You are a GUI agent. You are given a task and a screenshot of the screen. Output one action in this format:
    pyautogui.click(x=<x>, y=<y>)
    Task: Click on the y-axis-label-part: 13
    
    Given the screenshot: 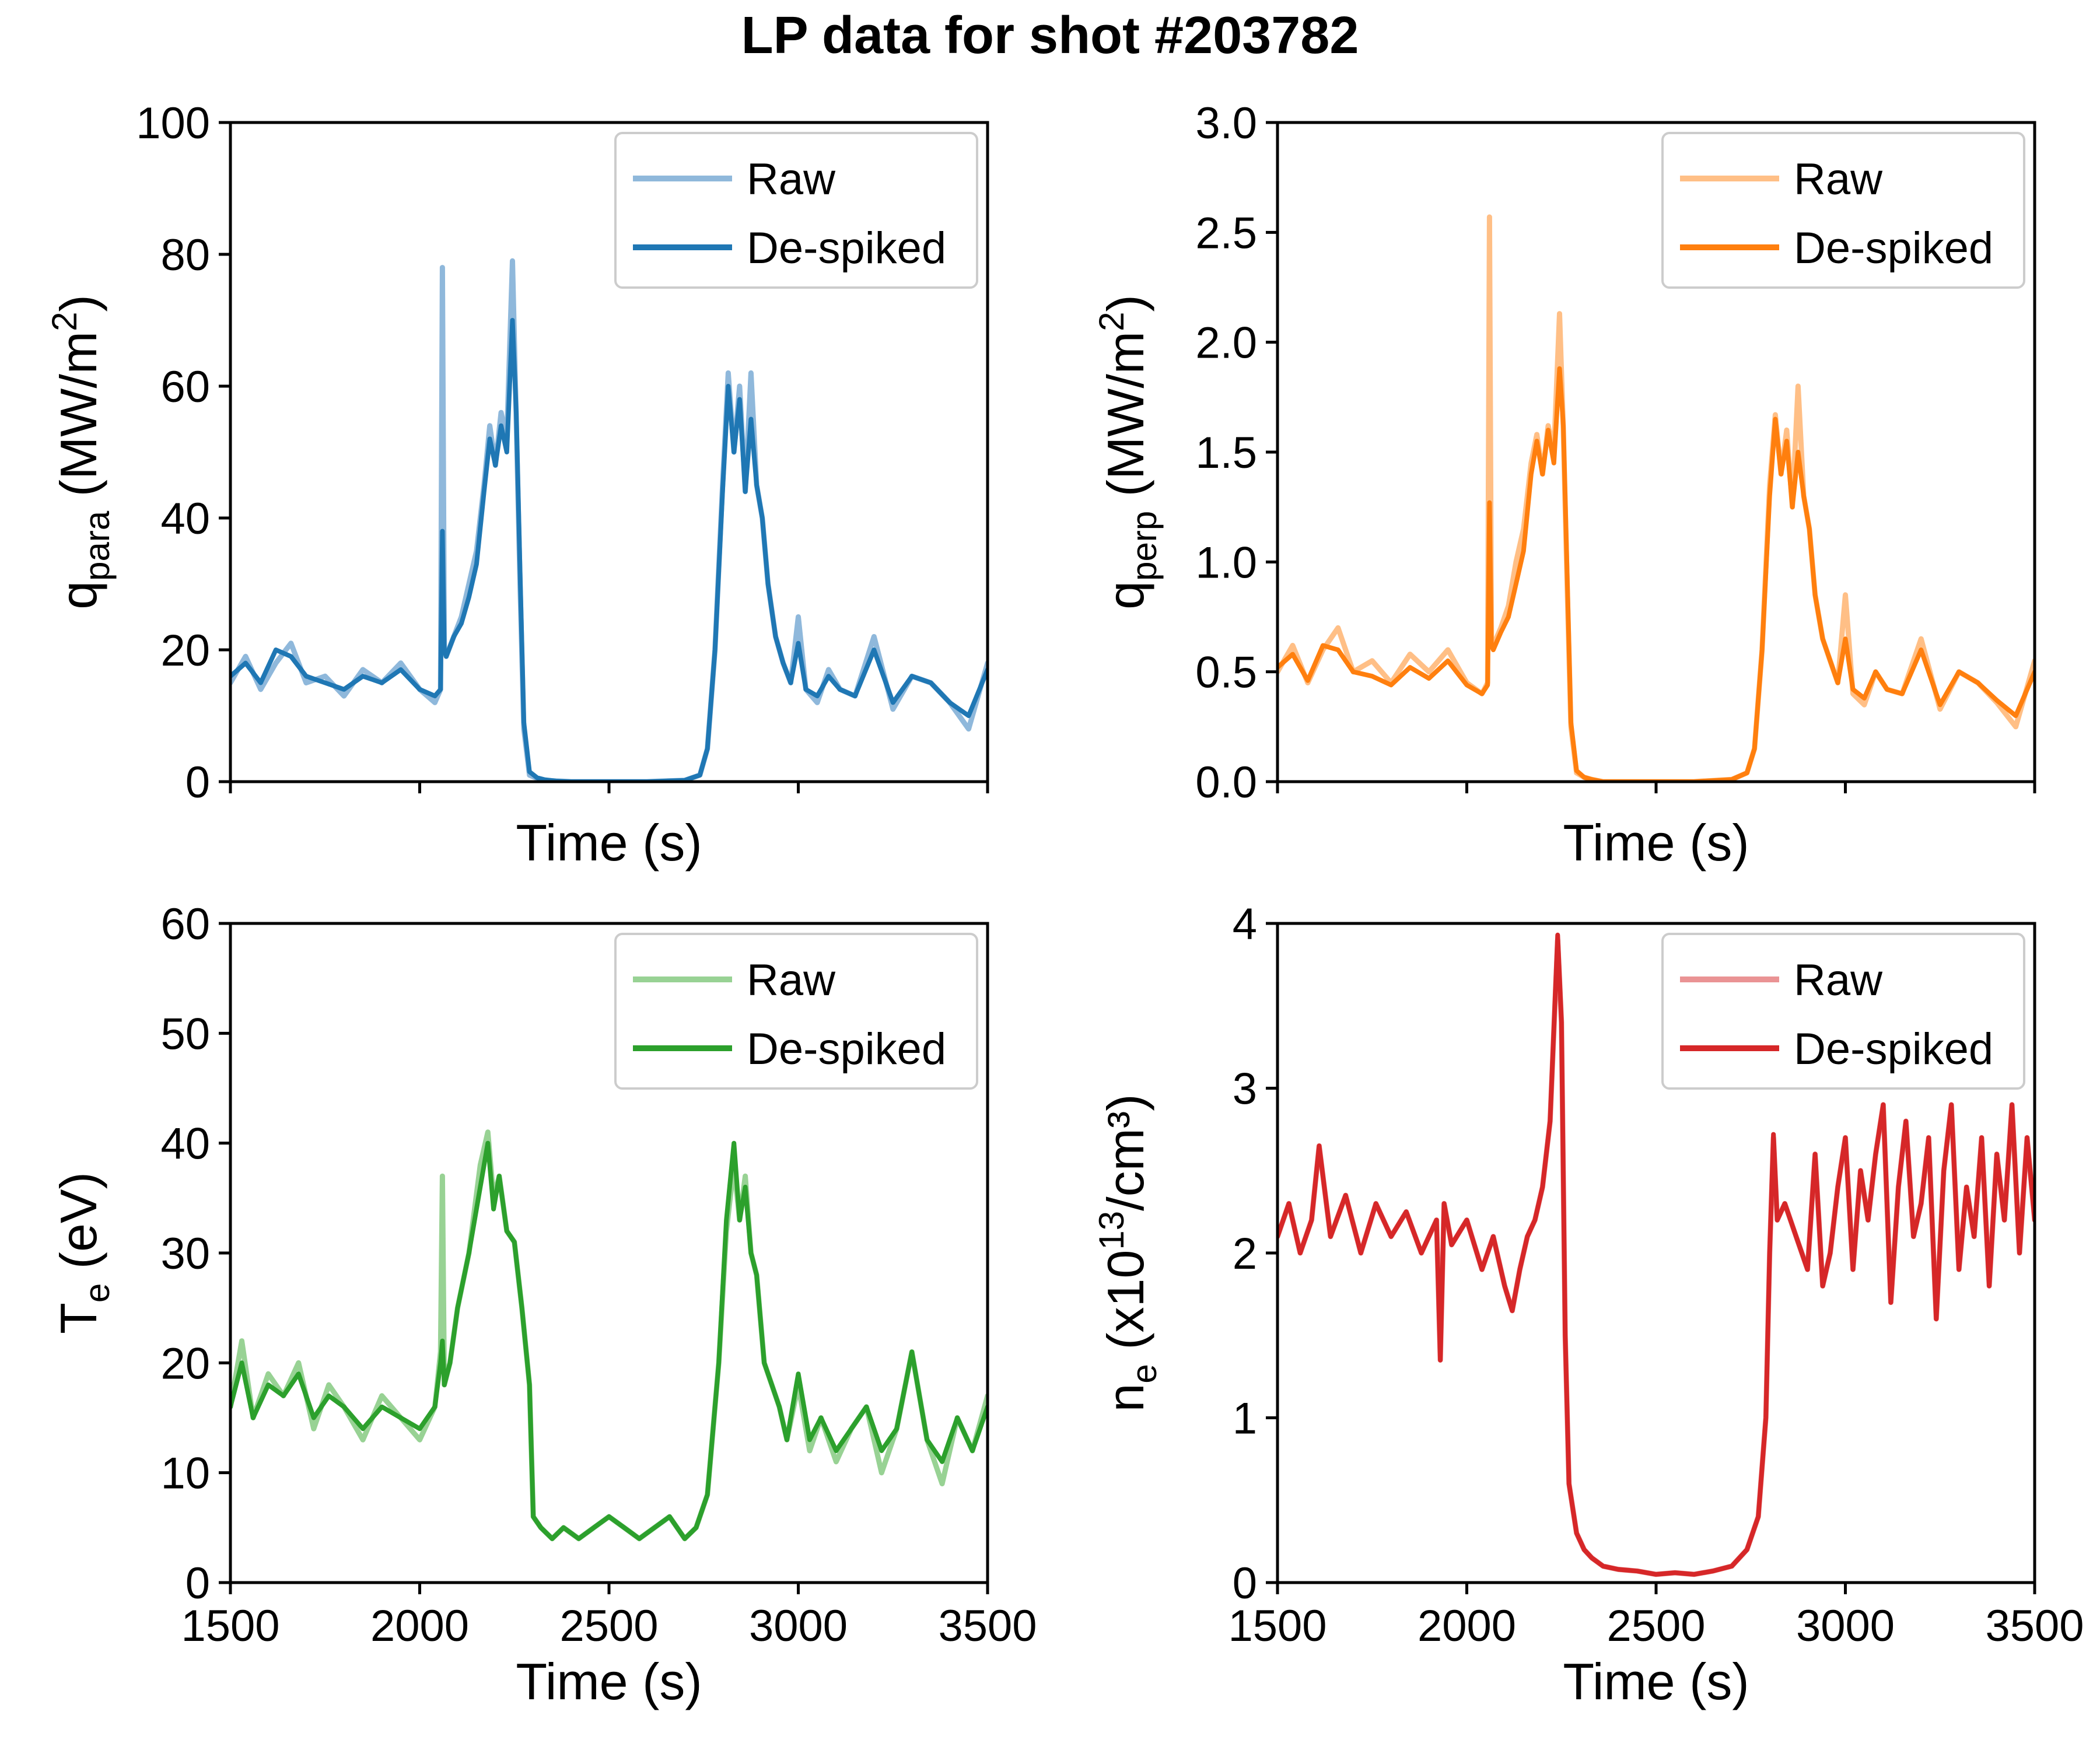 What is the action you would take?
    pyautogui.click(x=1111, y=1230)
    